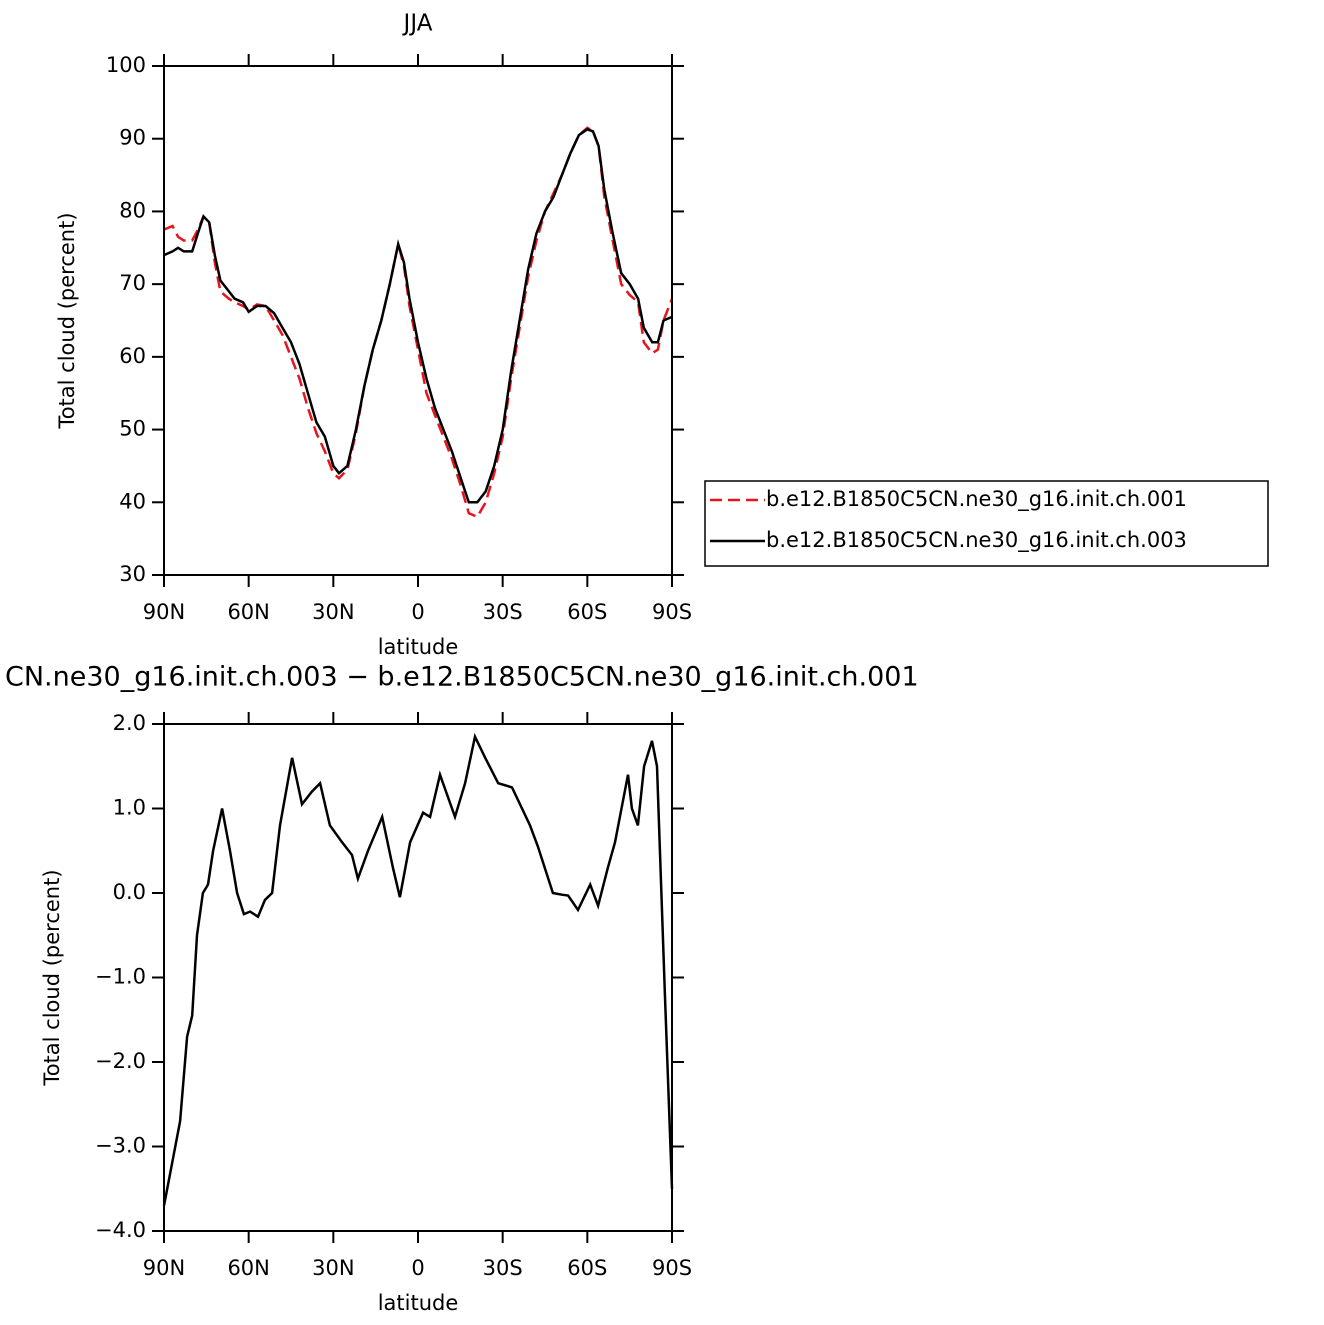  Describe the element at coordinates (120, 1061) in the screenshot. I see `y-tick-label: −2.0` at that location.